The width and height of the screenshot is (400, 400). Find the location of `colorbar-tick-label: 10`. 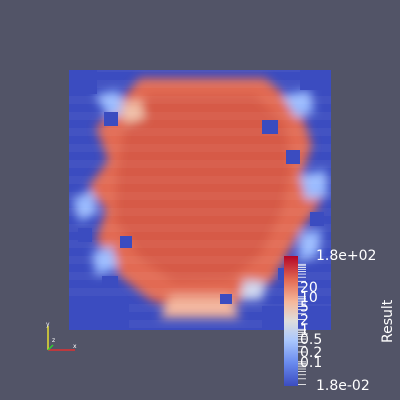

colorbar-tick-label: 10 is located at coordinates (309, 298).